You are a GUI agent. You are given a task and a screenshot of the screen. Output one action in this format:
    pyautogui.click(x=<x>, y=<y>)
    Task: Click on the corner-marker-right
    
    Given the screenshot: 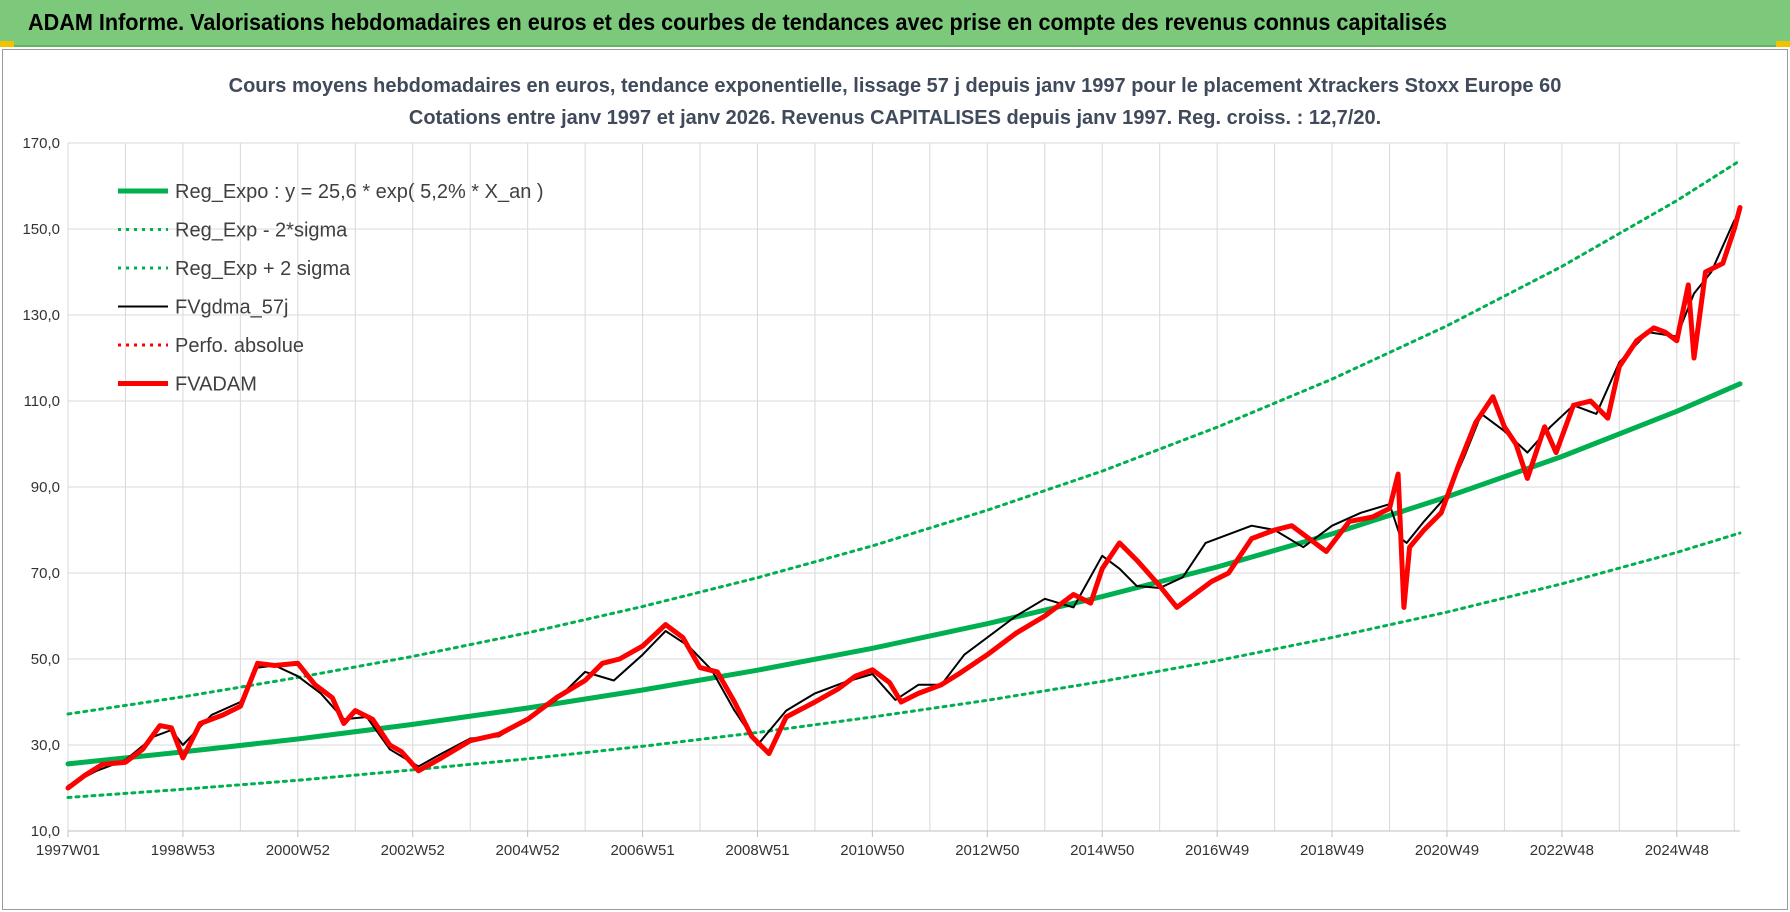 What is the action you would take?
    pyautogui.click(x=1783, y=44)
    